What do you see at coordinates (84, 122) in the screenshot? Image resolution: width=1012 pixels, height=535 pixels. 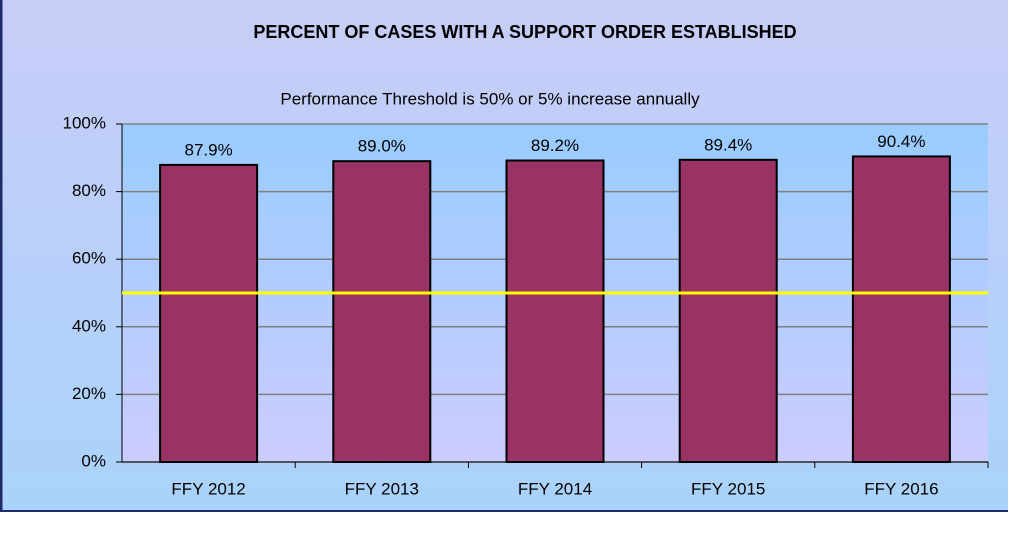 I see `y-tick-label: 100%` at bounding box center [84, 122].